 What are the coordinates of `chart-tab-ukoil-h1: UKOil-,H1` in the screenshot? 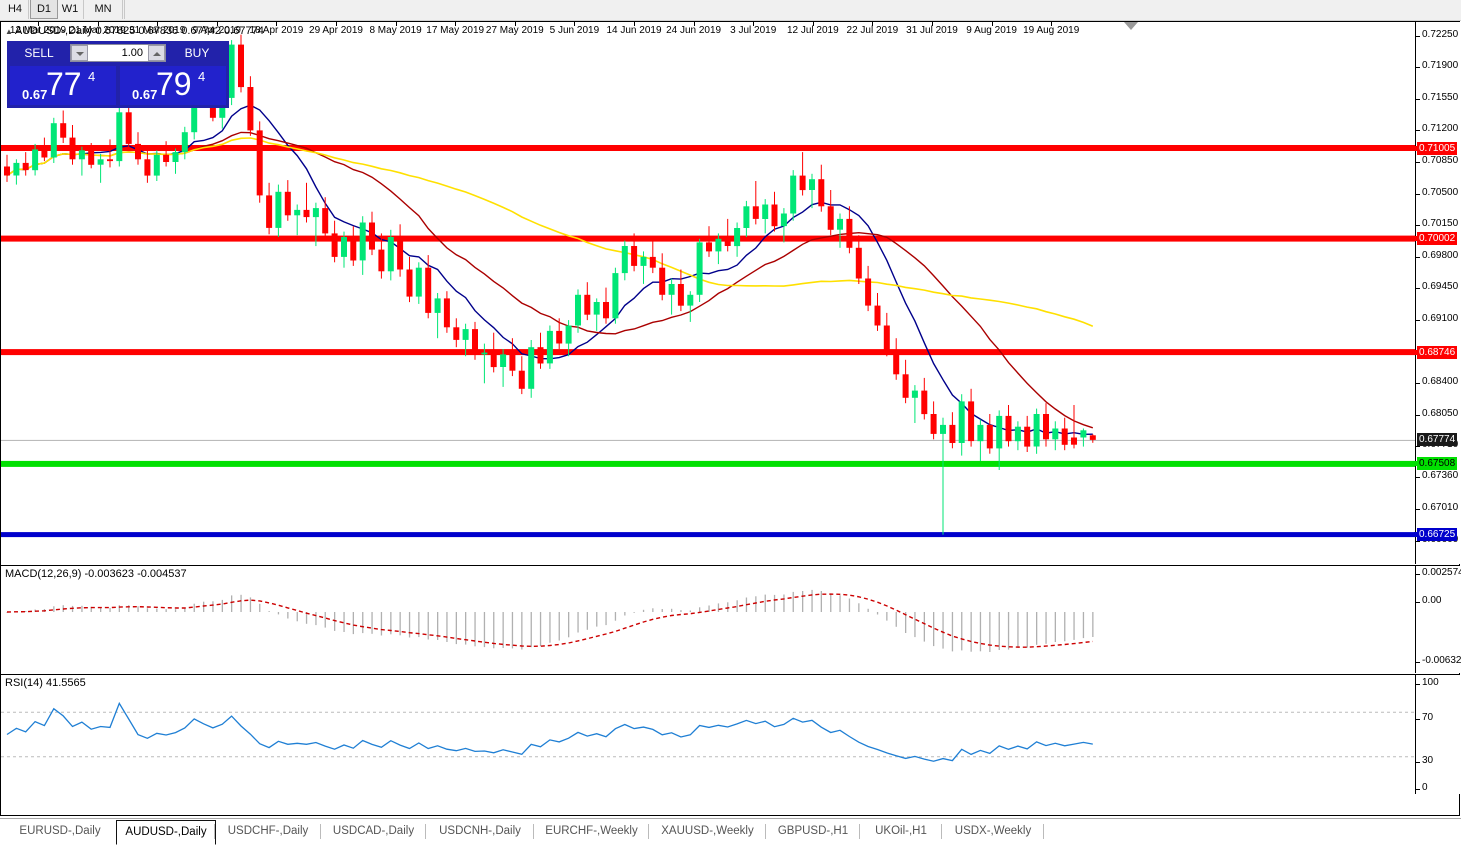 It's located at (901, 831).